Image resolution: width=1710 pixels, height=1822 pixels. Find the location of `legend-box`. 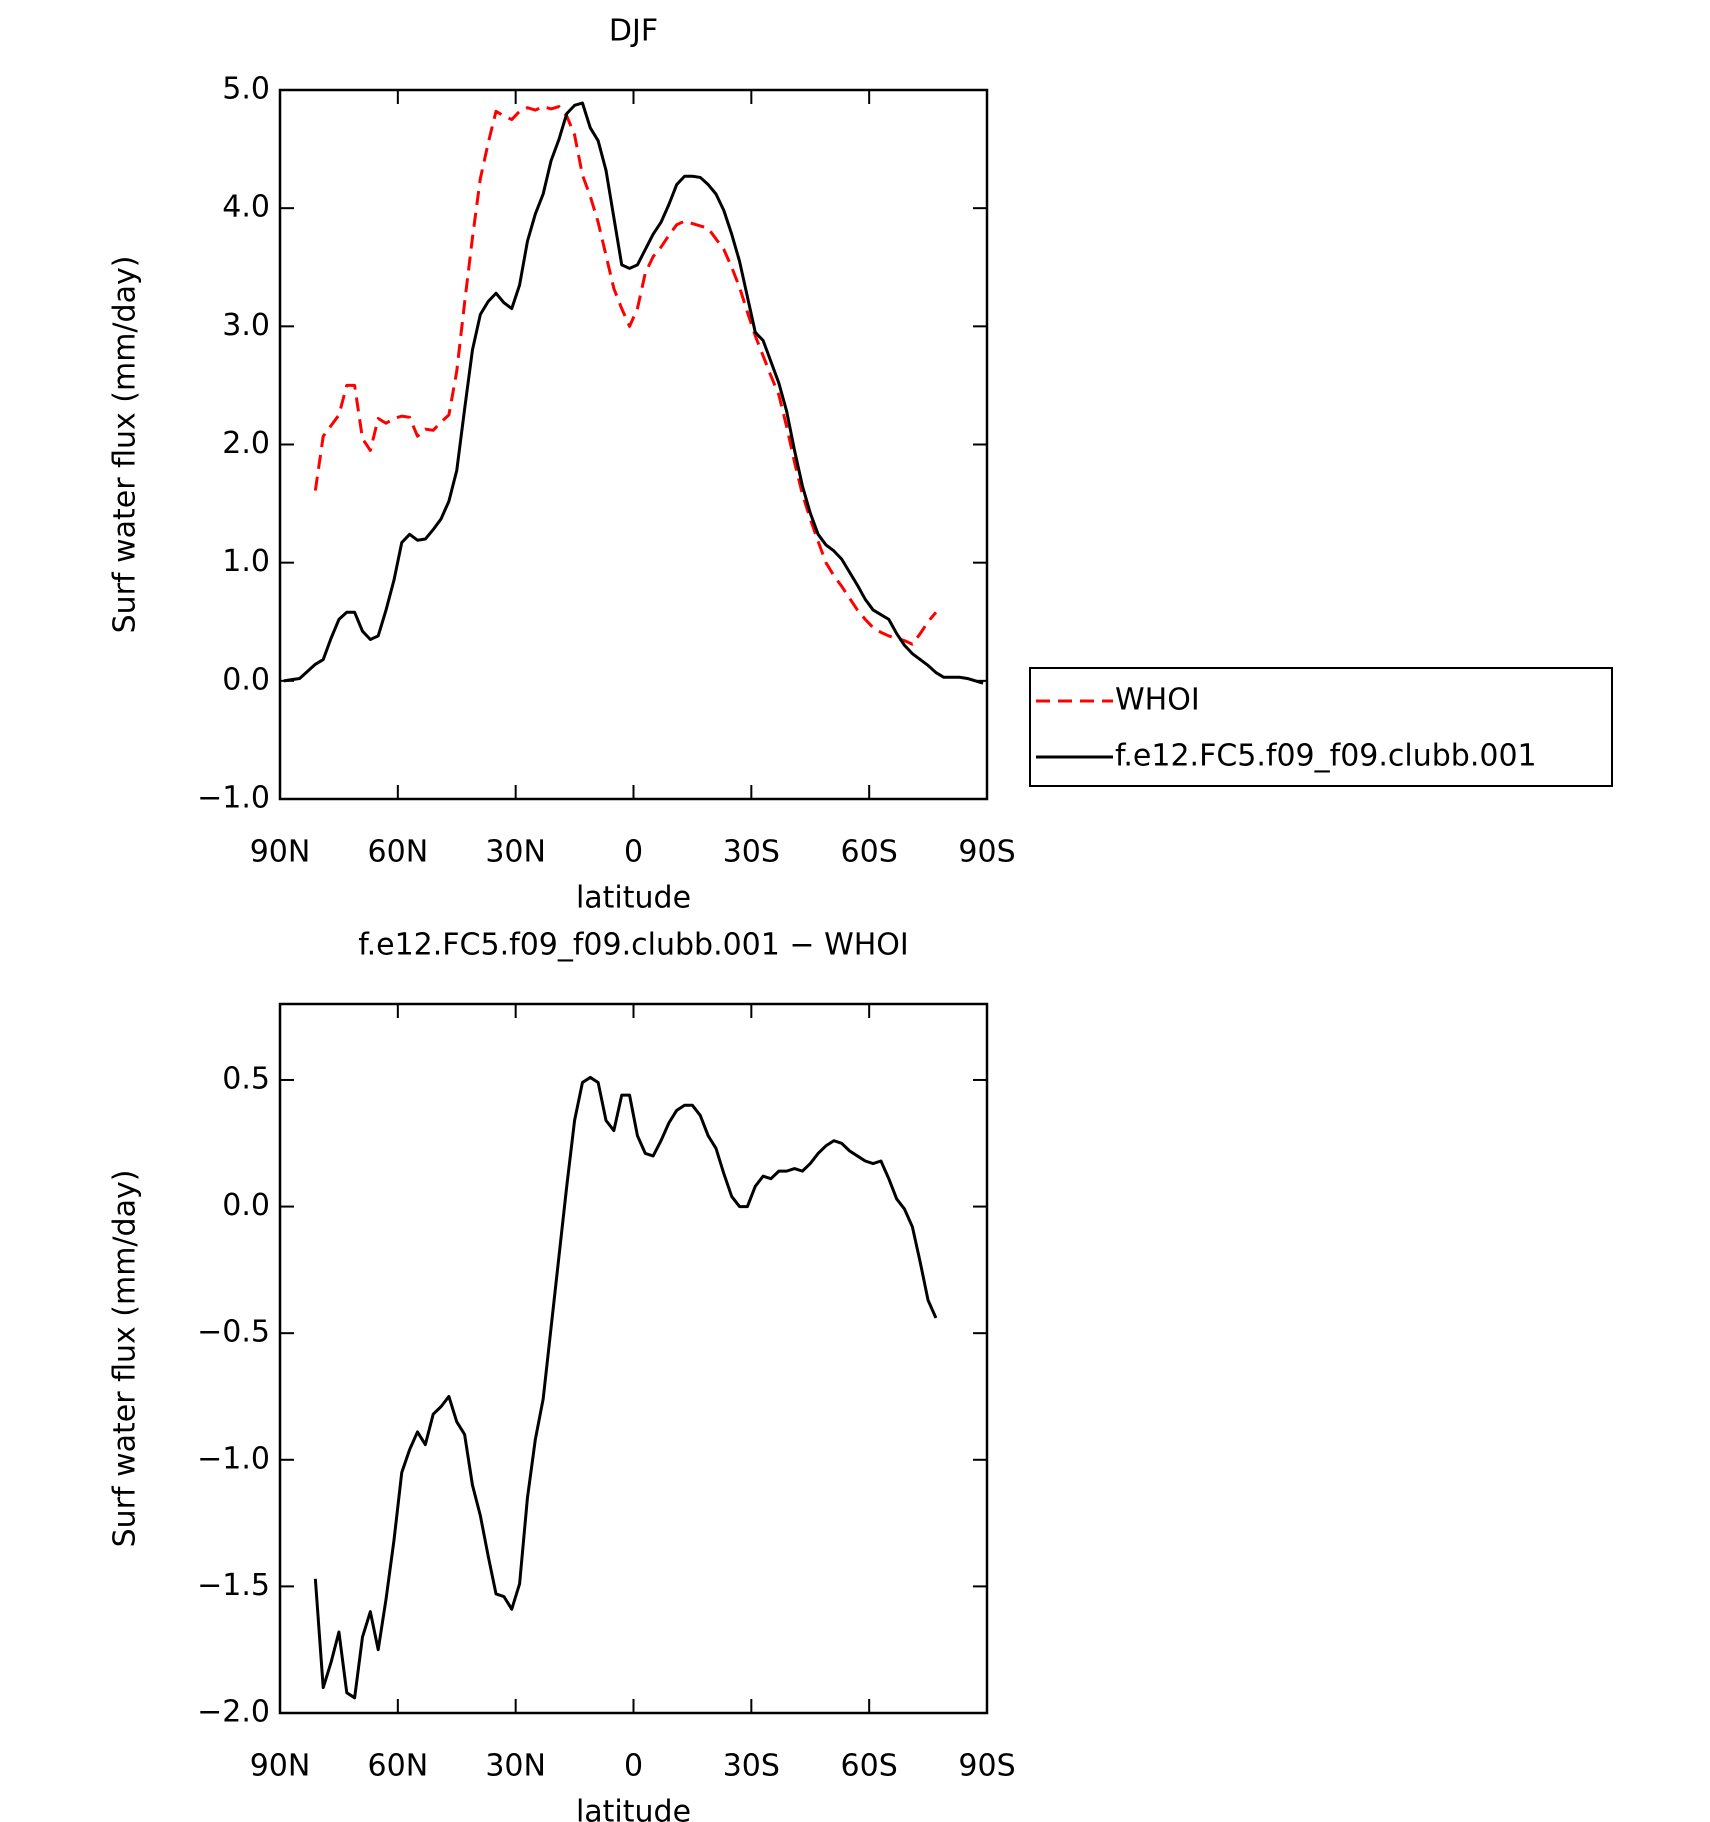

legend-box is located at coordinates (1321, 727).